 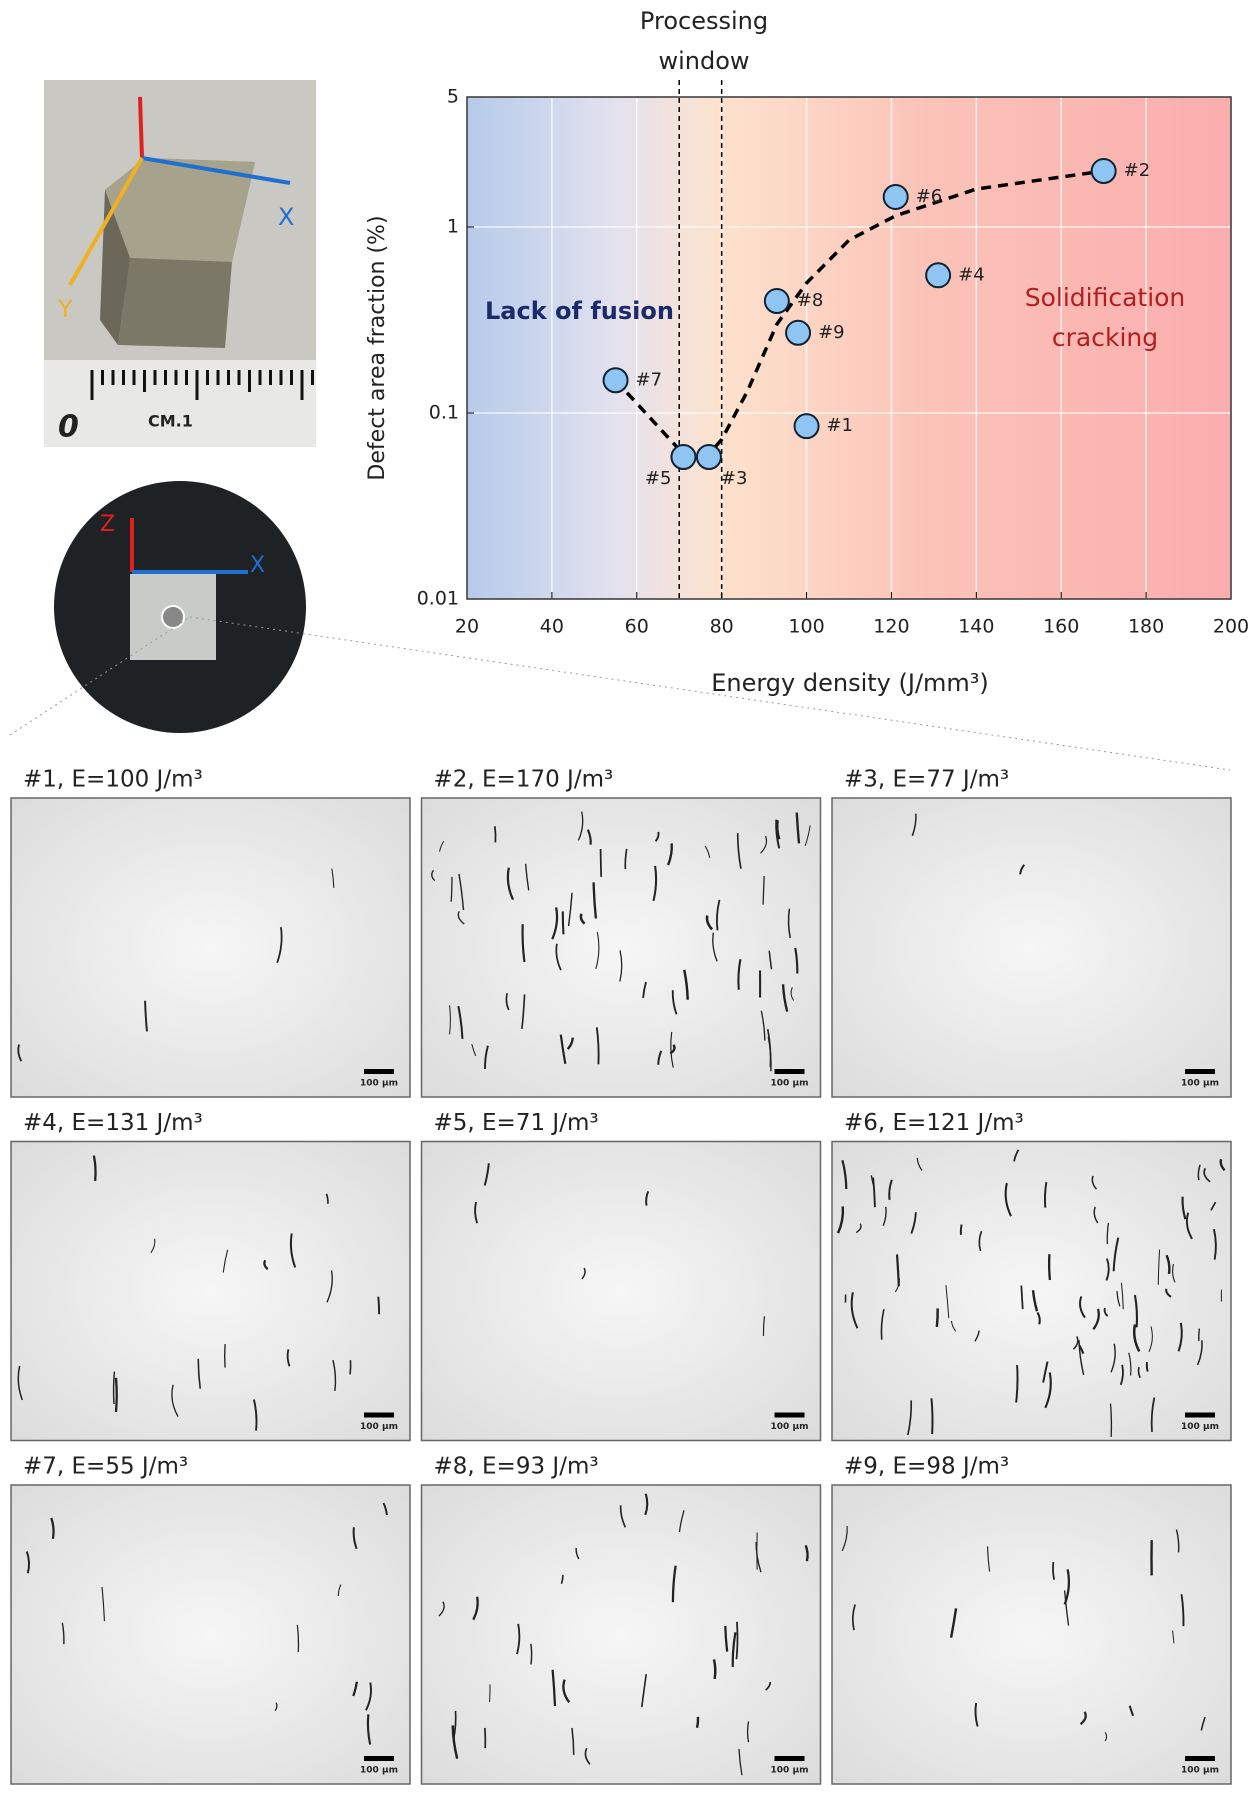 What do you see at coordinates (722, 627) in the screenshot?
I see `x-tick-label: 80` at bounding box center [722, 627].